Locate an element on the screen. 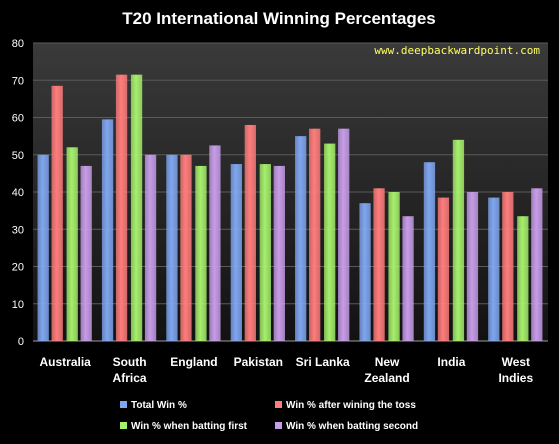 The height and width of the screenshot is (444, 559). y-tick-label: 20 is located at coordinates (18, 268).